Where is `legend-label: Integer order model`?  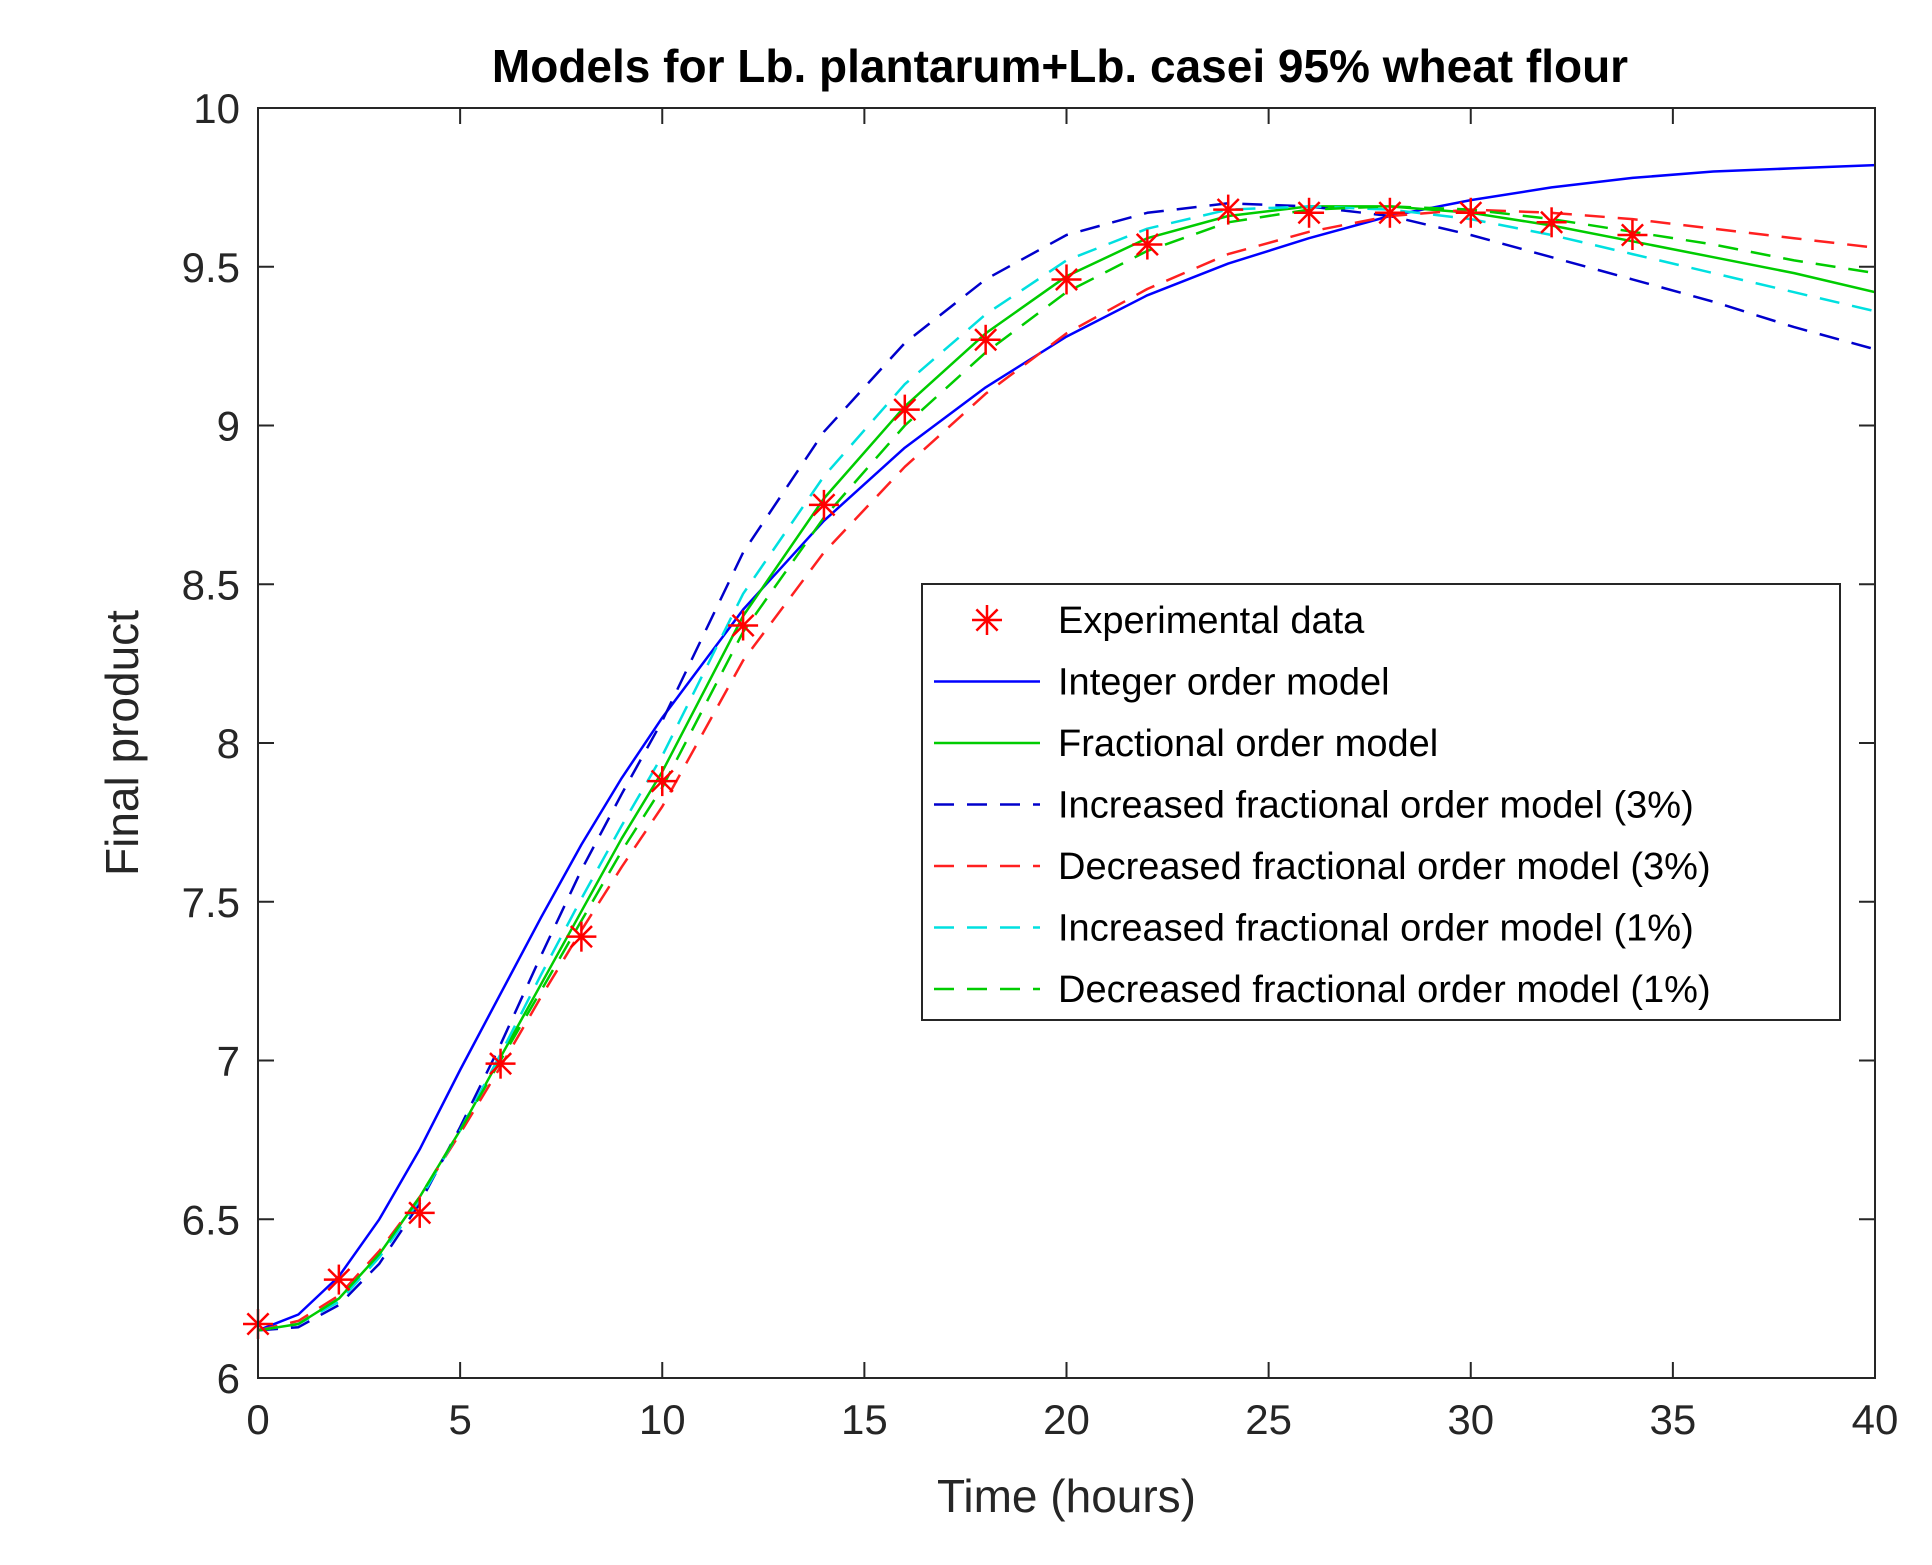 legend-label: Integer order model is located at coordinates (1224, 683).